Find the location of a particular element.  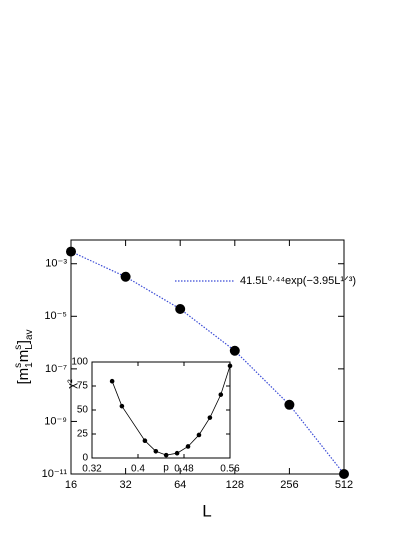

x-tick-label: 0.48 is located at coordinates (184, 469).